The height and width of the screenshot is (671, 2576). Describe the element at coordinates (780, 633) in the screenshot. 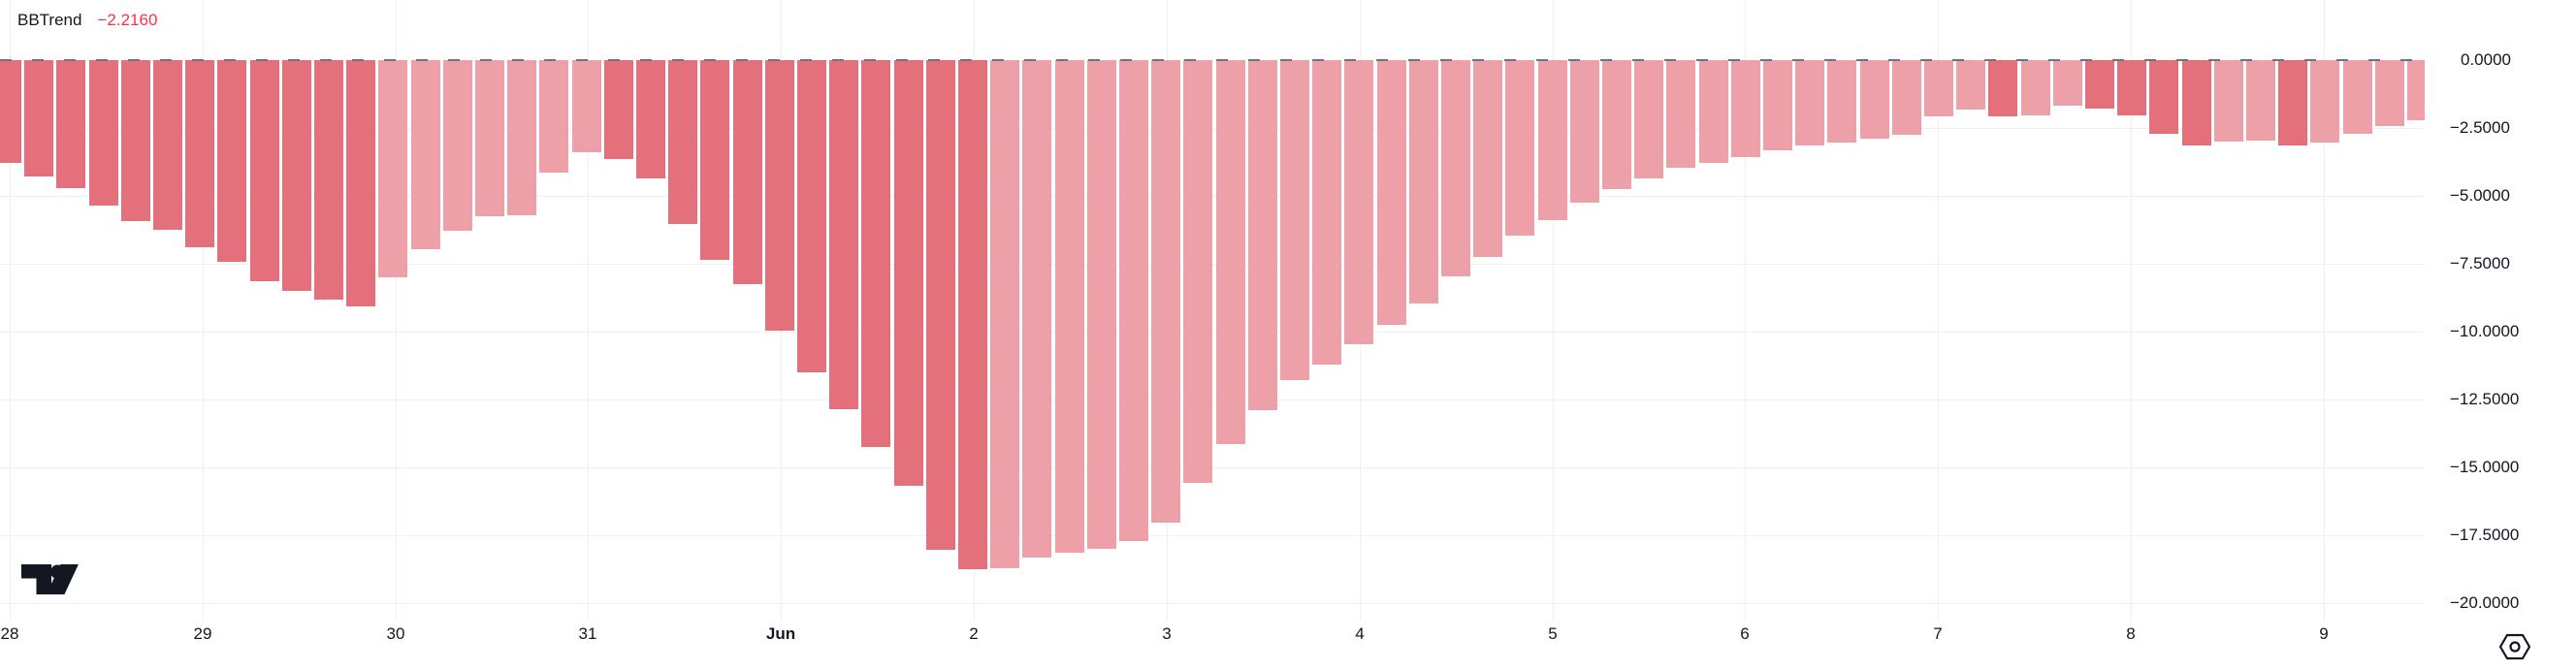

I see `time-axis-label: Jun` at that location.